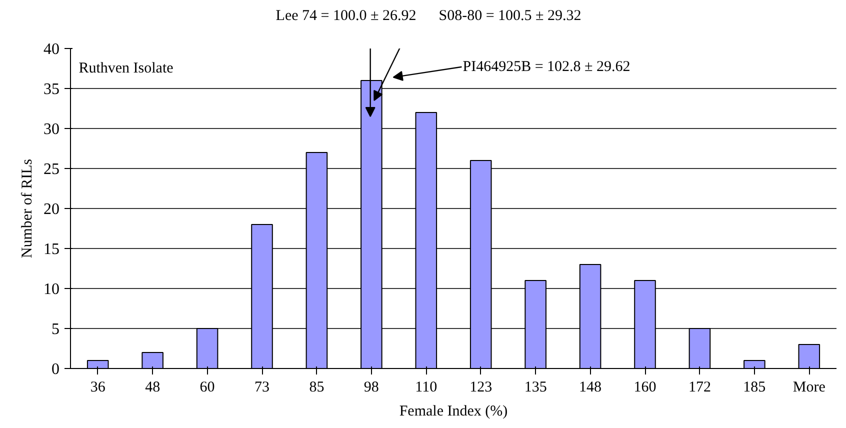 This screenshot has width=846, height=428. I want to click on annotation: S08-80 = 100.5 ± 29.32, so click(510, 16).